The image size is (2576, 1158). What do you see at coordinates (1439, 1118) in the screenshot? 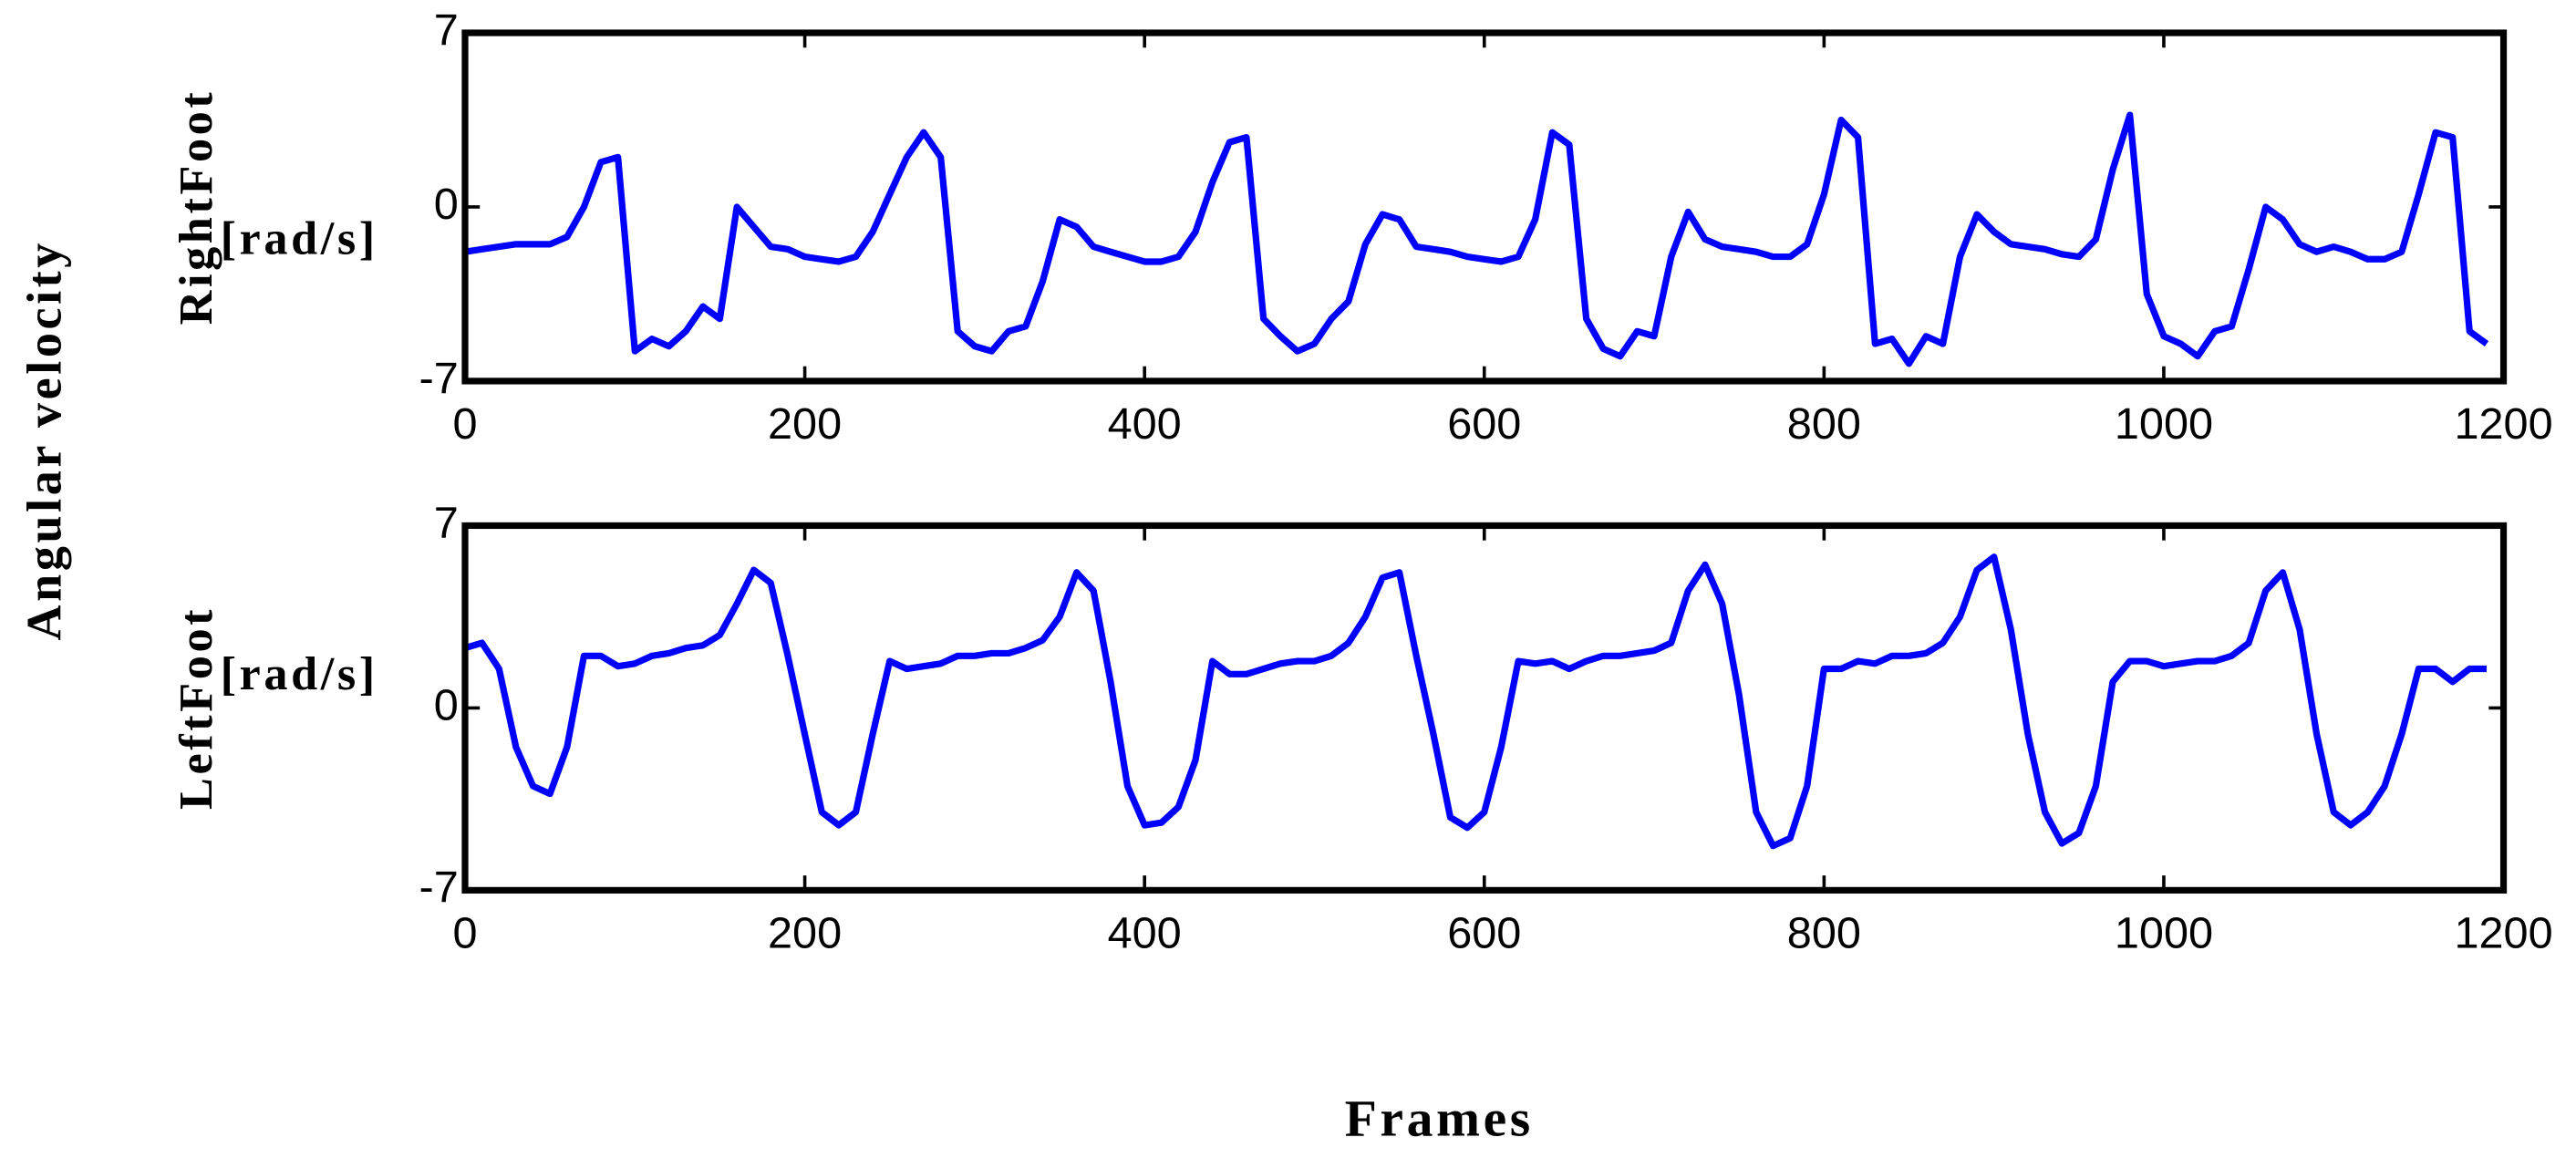
I see `figure-x-label: Frames` at bounding box center [1439, 1118].